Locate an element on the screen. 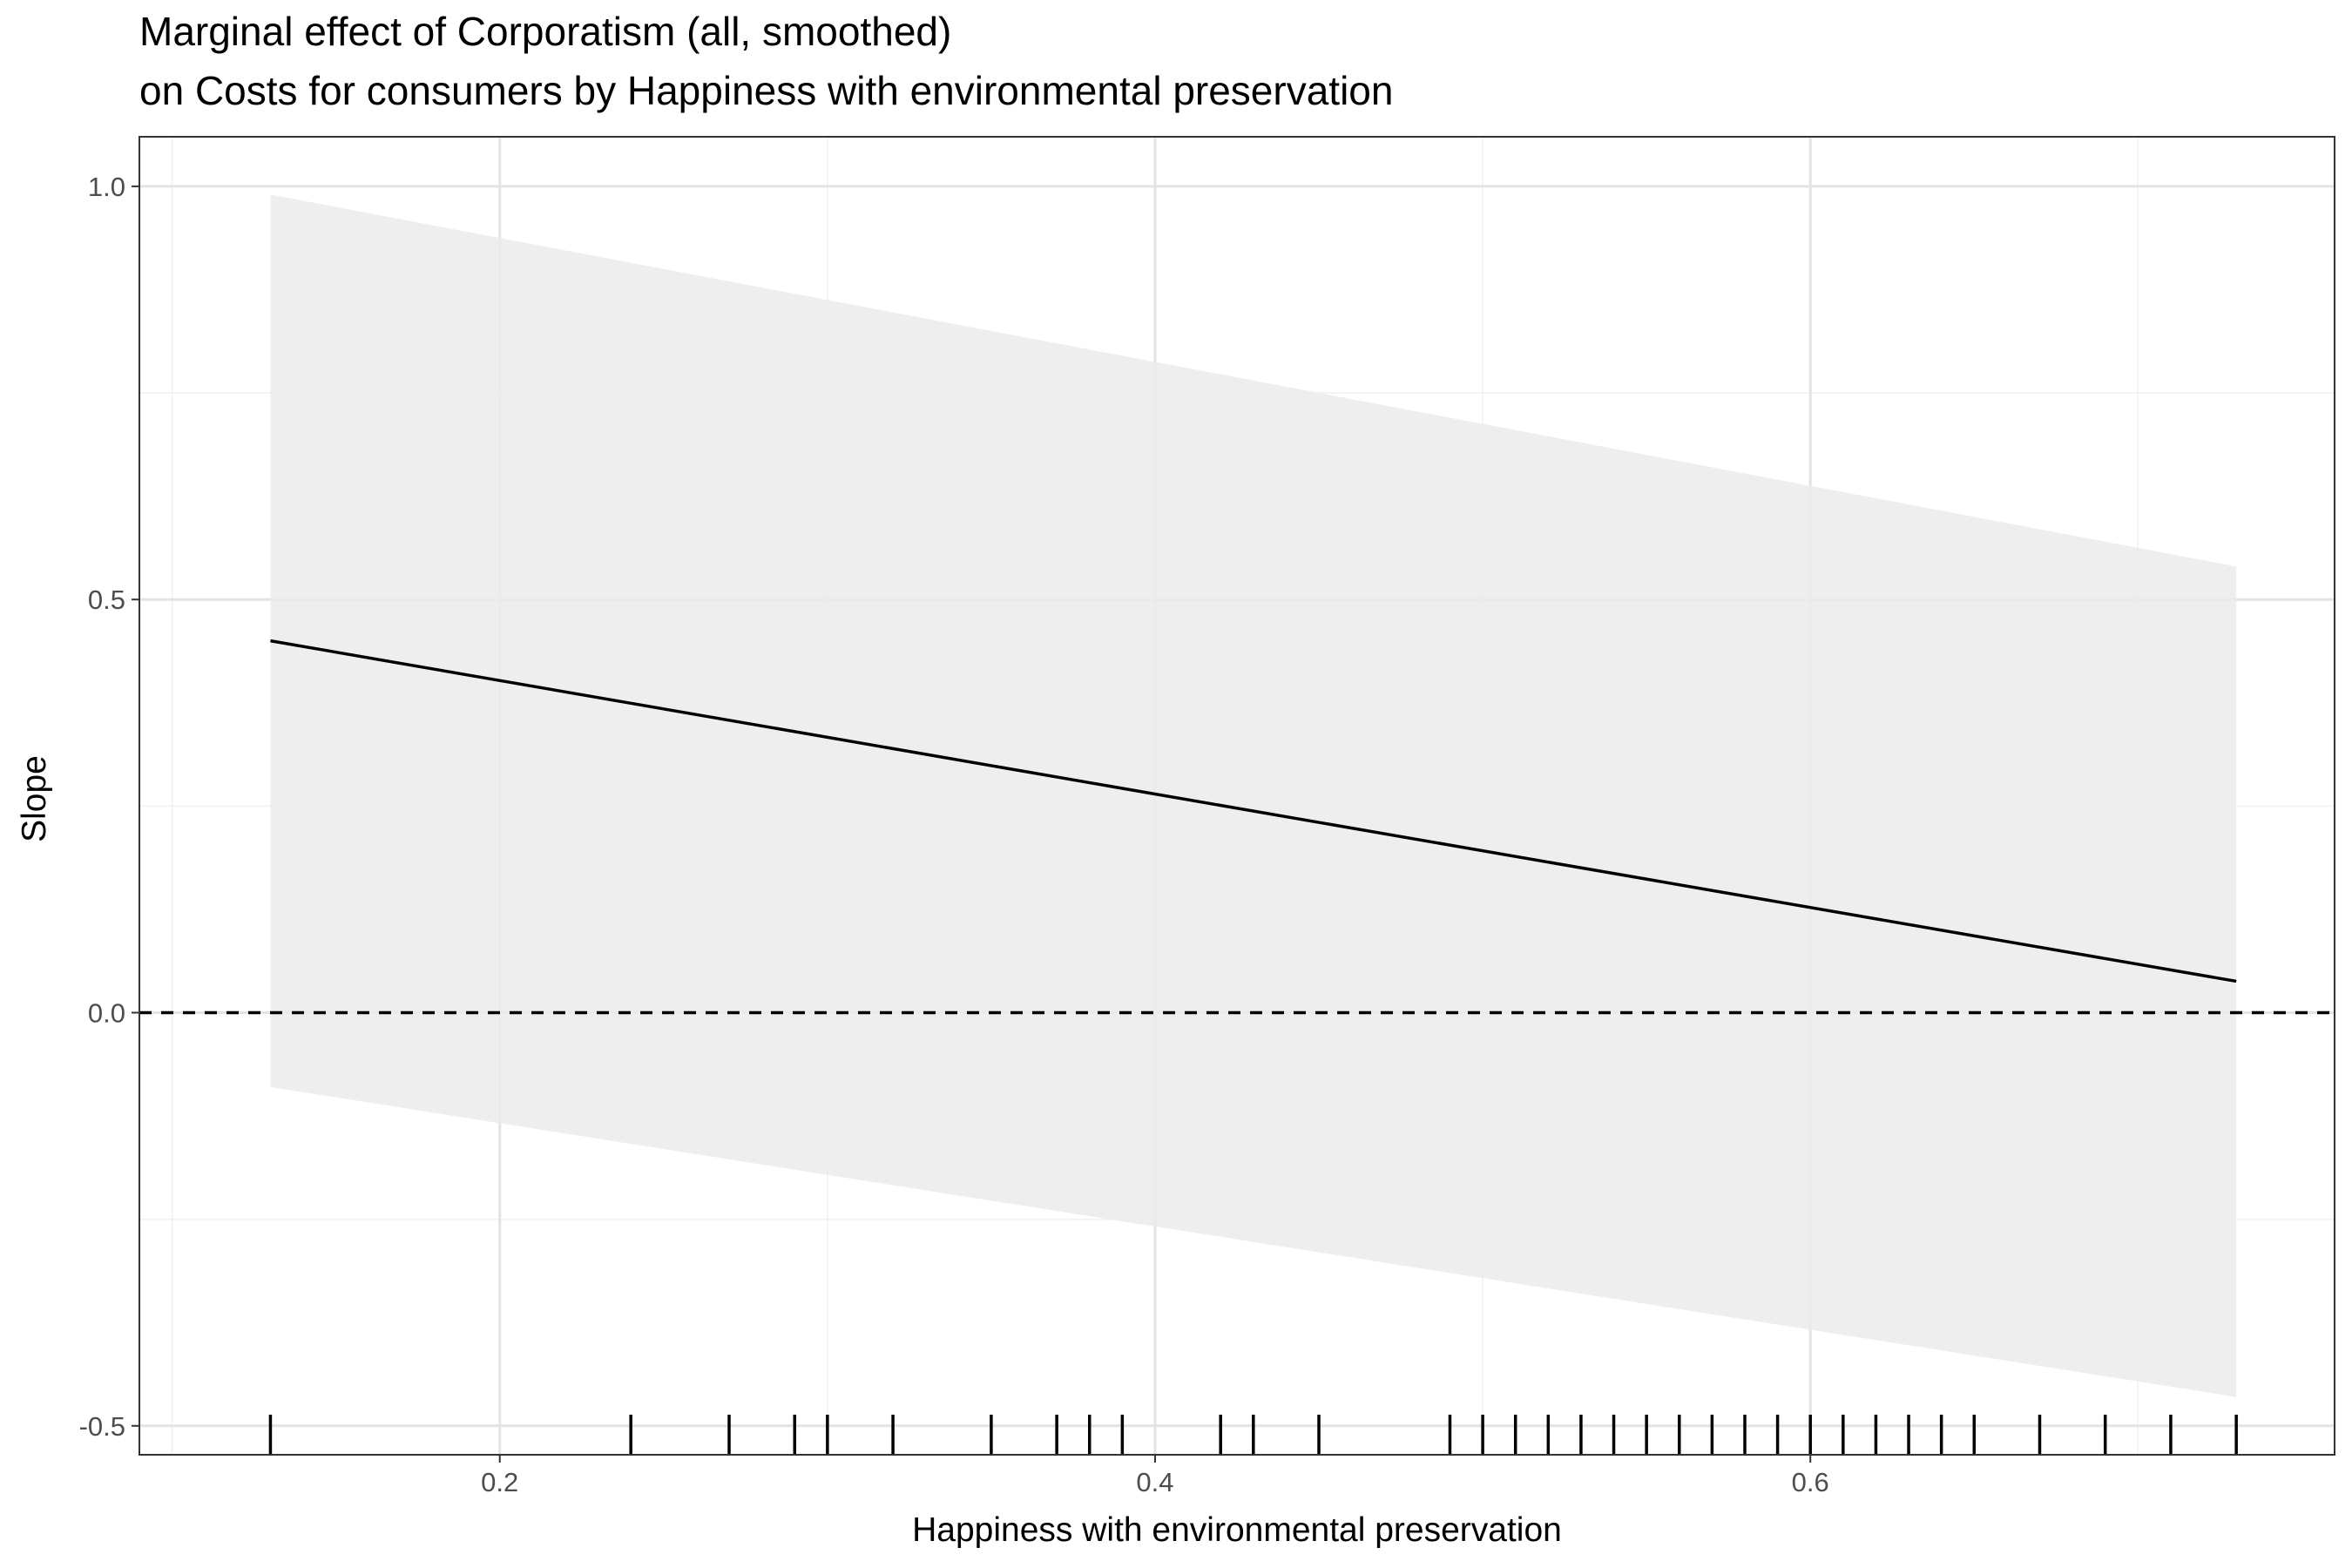 The image size is (2352, 1568). x-tick-label: 0.6 is located at coordinates (1810, 1482).